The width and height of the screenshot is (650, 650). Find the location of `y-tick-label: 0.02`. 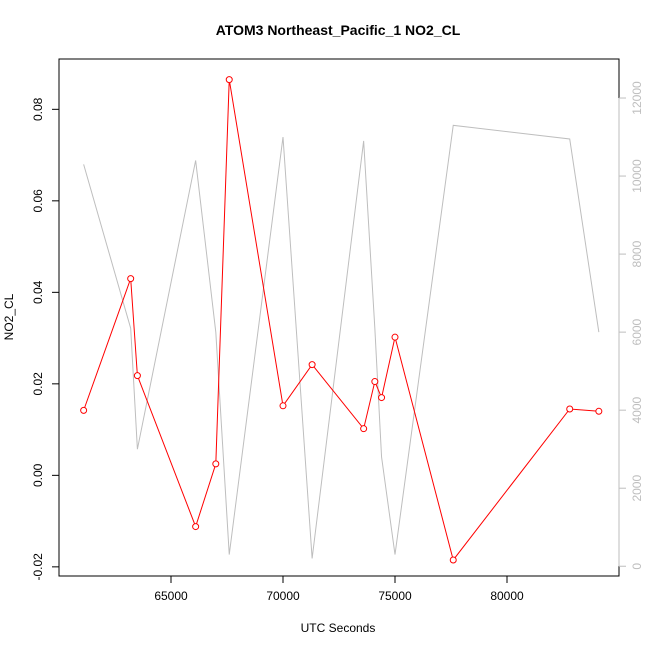

y-tick-label: 0.02 is located at coordinates (38, 384).